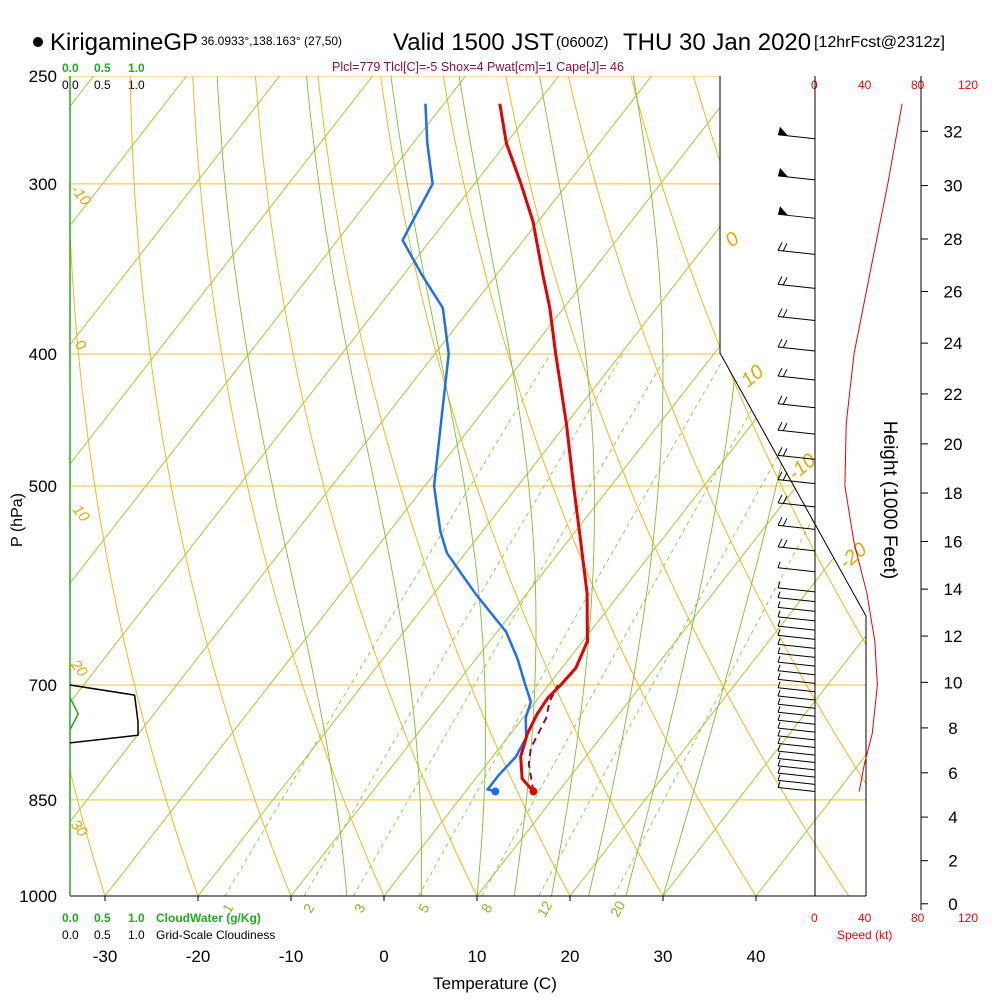 The height and width of the screenshot is (1005, 1000). What do you see at coordinates (953, 541) in the screenshot?
I see `height-tick-label: 16` at bounding box center [953, 541].